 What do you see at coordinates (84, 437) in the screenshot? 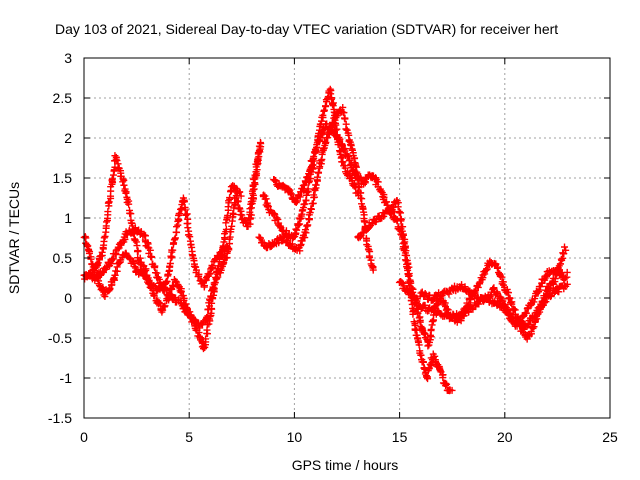
I see `x-tick-label: 0` at bounding box center [84, 437].